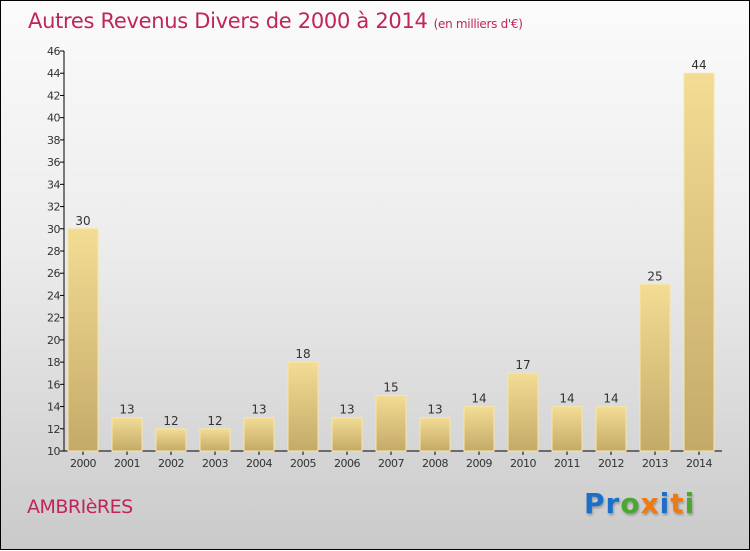  Describe the element at coordinates (347, 463) in the screenshot. I see `x-tick-label: 2006` at that location.